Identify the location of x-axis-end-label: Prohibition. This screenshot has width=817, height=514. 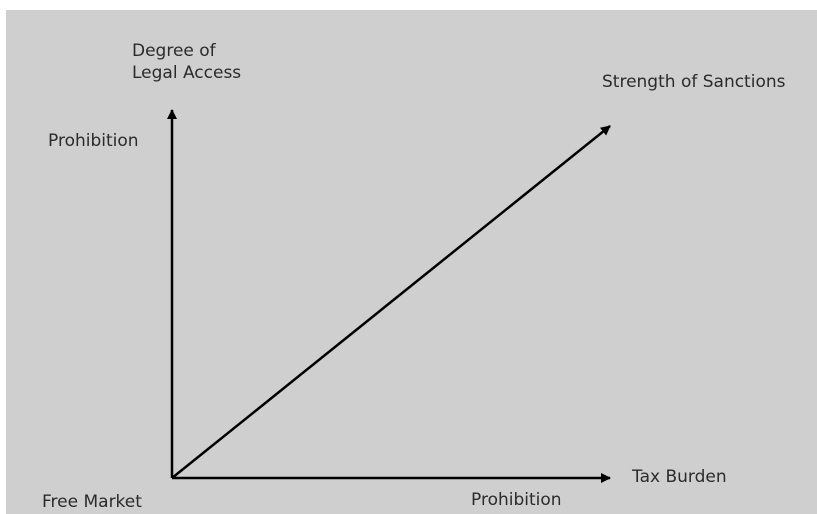
(516, 500).